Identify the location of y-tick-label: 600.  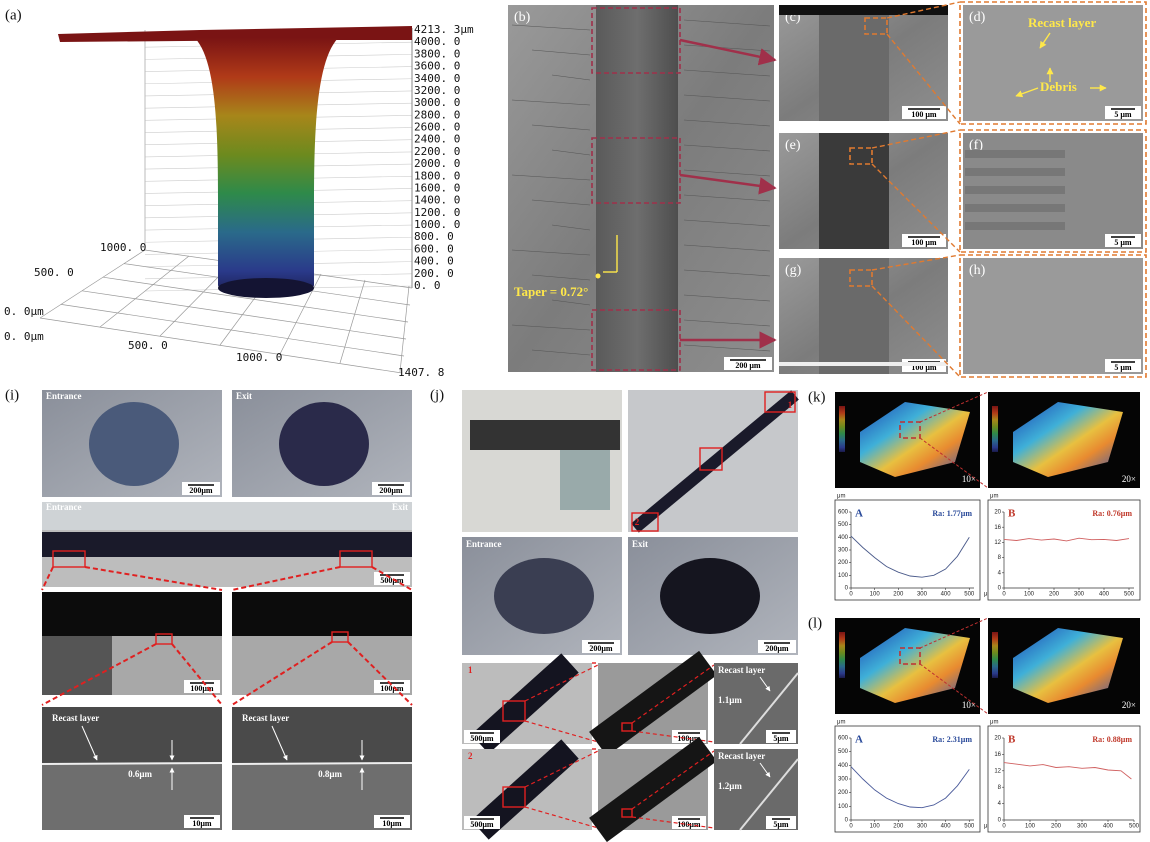
(843, 513).